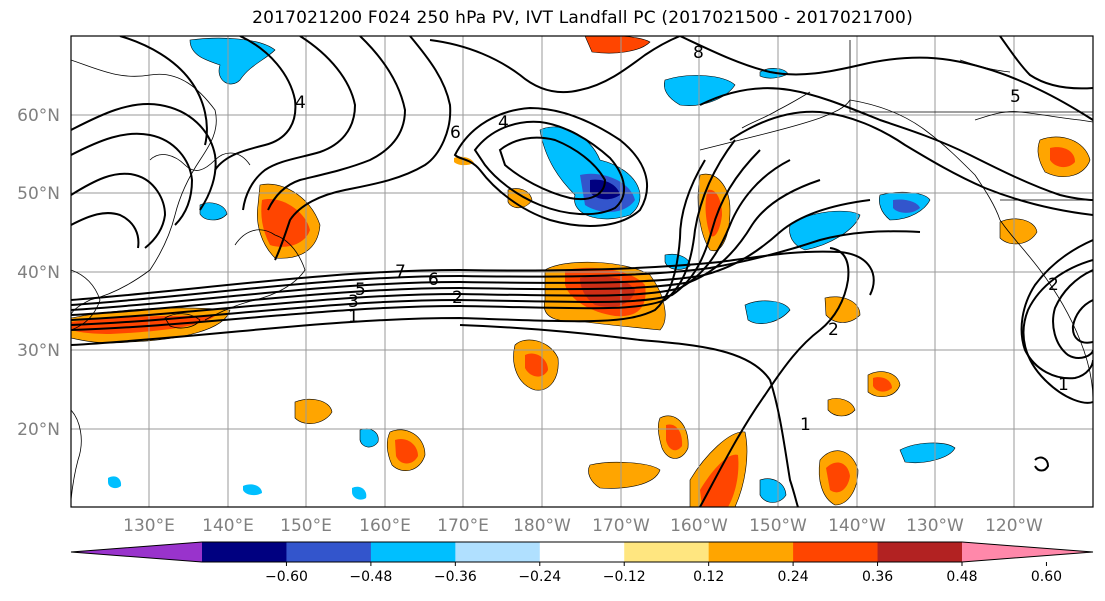 The width and height of the screenshot is (1105, 601). I want to click on lon-label: 130°E, so click(149, 526).